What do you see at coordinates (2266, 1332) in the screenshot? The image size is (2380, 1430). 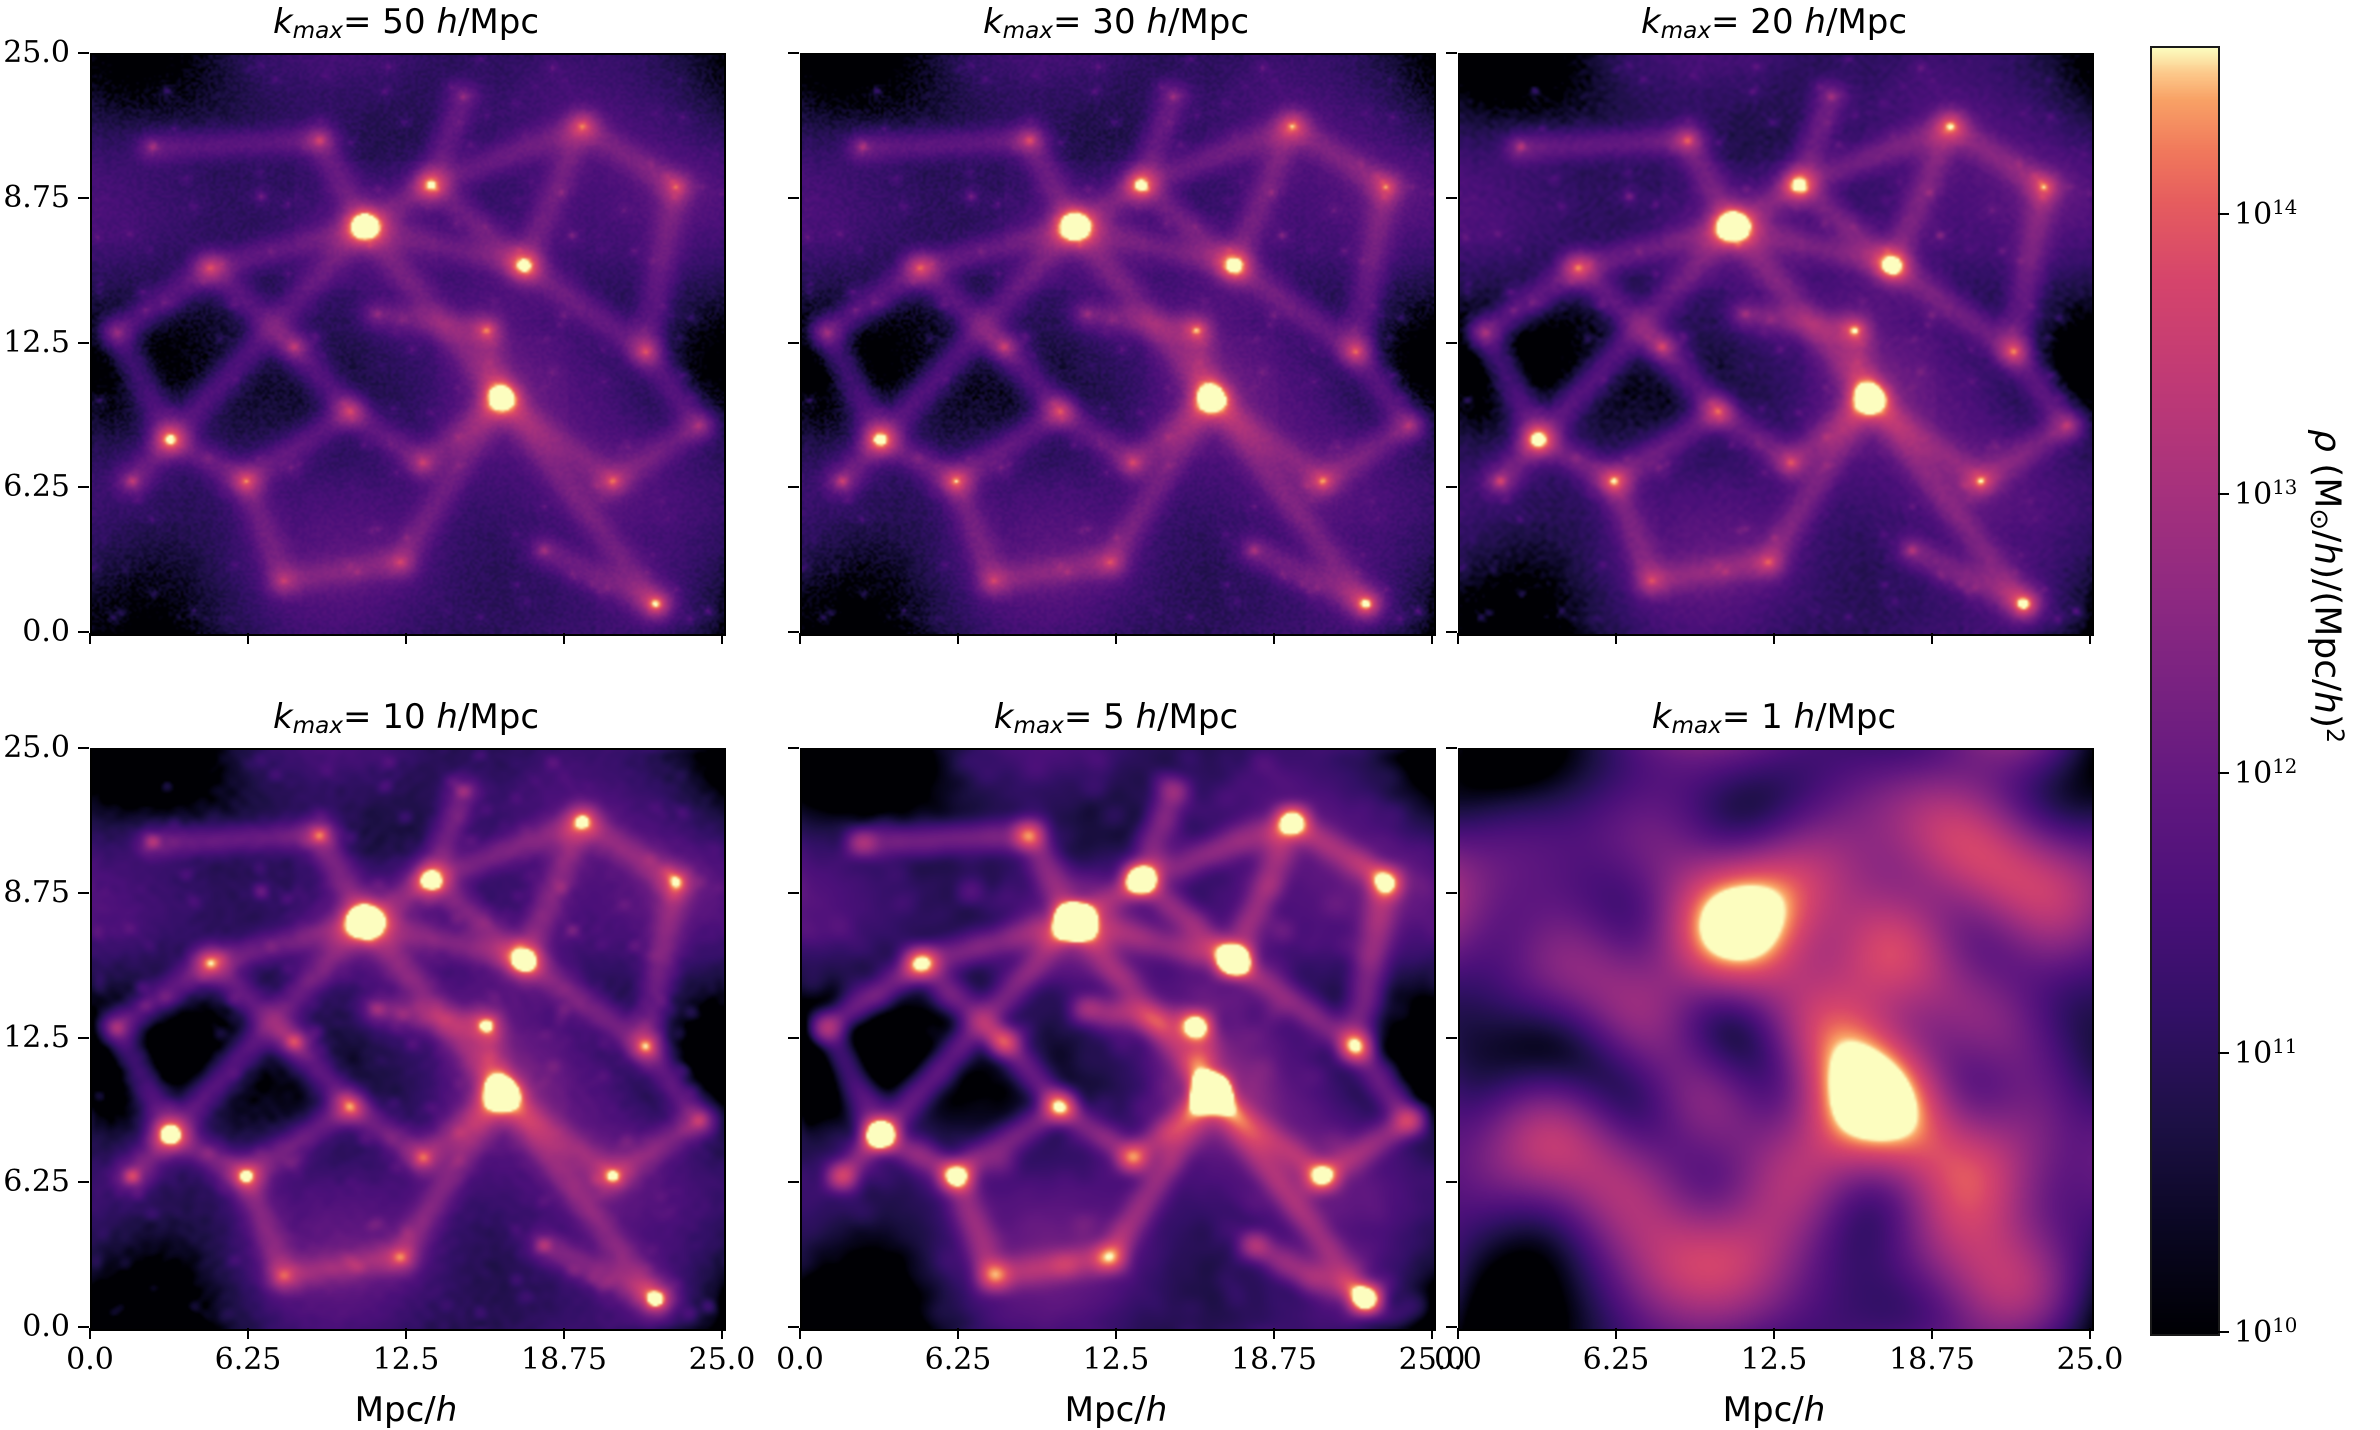 I see `colorbar-tick-label: 1010` at bounding box center [2266, 1332].